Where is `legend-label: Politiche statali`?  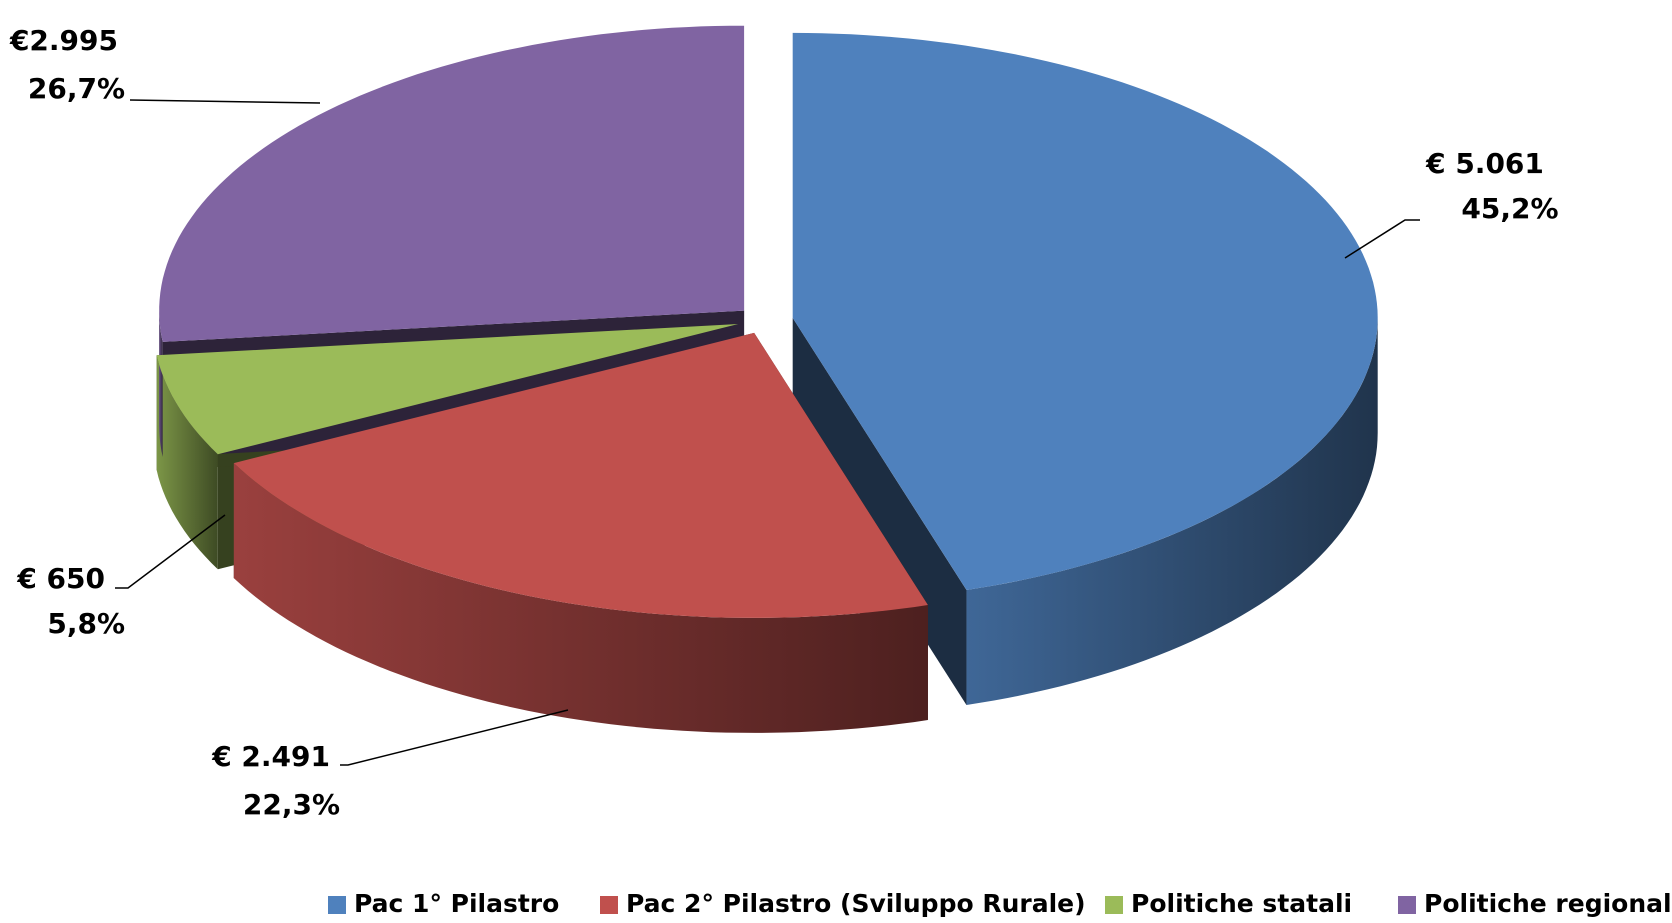 legend-label: Politiche statali is located at coordinates (1241, 903).